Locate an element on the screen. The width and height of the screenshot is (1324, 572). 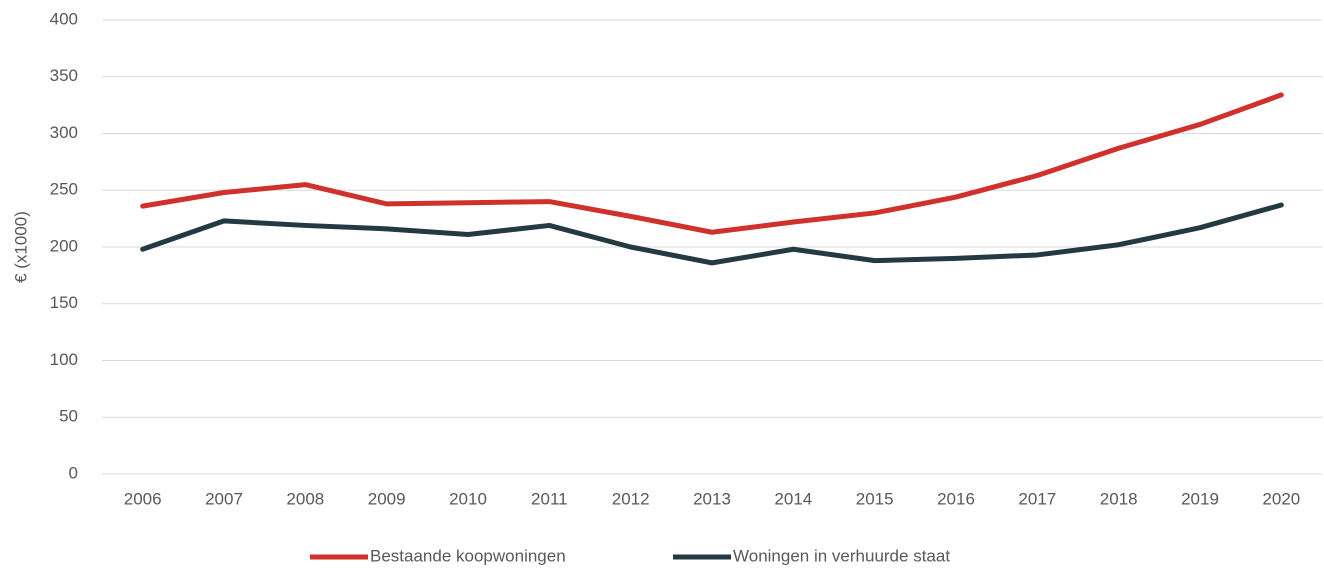
x-tick-label: 2014 is located at coordinates (793, 498).